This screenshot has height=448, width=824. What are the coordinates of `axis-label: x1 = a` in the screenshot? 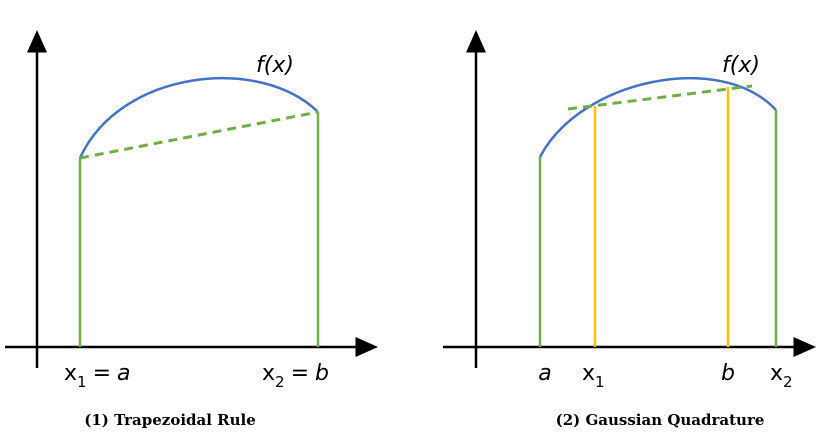 It's located at (97, 376).